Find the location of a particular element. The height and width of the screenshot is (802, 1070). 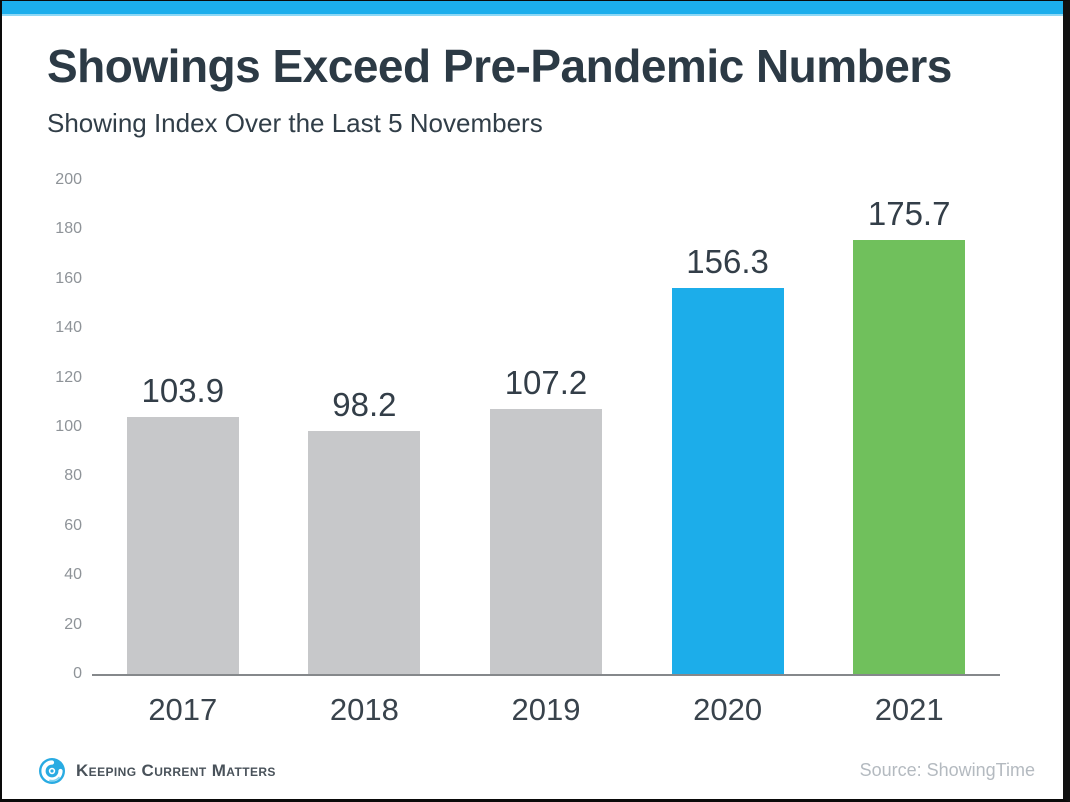

bar-group-2020: 156.3 is located at coordinates (728, 427).